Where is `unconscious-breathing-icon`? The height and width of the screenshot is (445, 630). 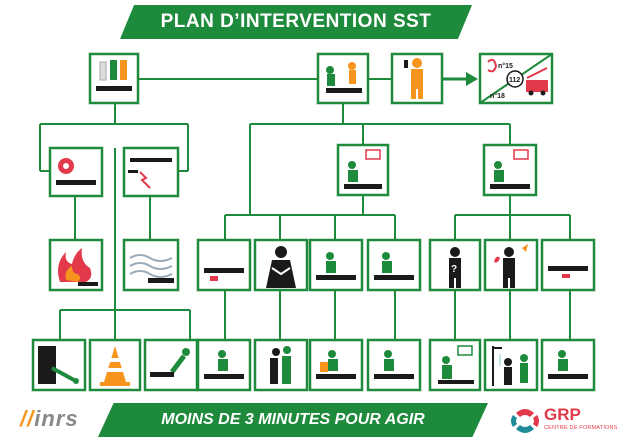 unconscious-breathing-icon is located at coordinates (394, 266).